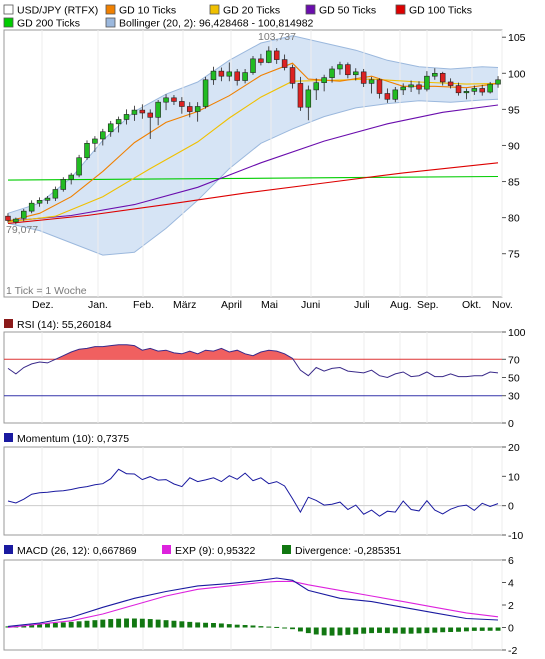 This screenshot has width=545, height=659. Describe the element at coordinates (514, 183) in the screenshot. I see `main-ytick-label: 85` at that location.